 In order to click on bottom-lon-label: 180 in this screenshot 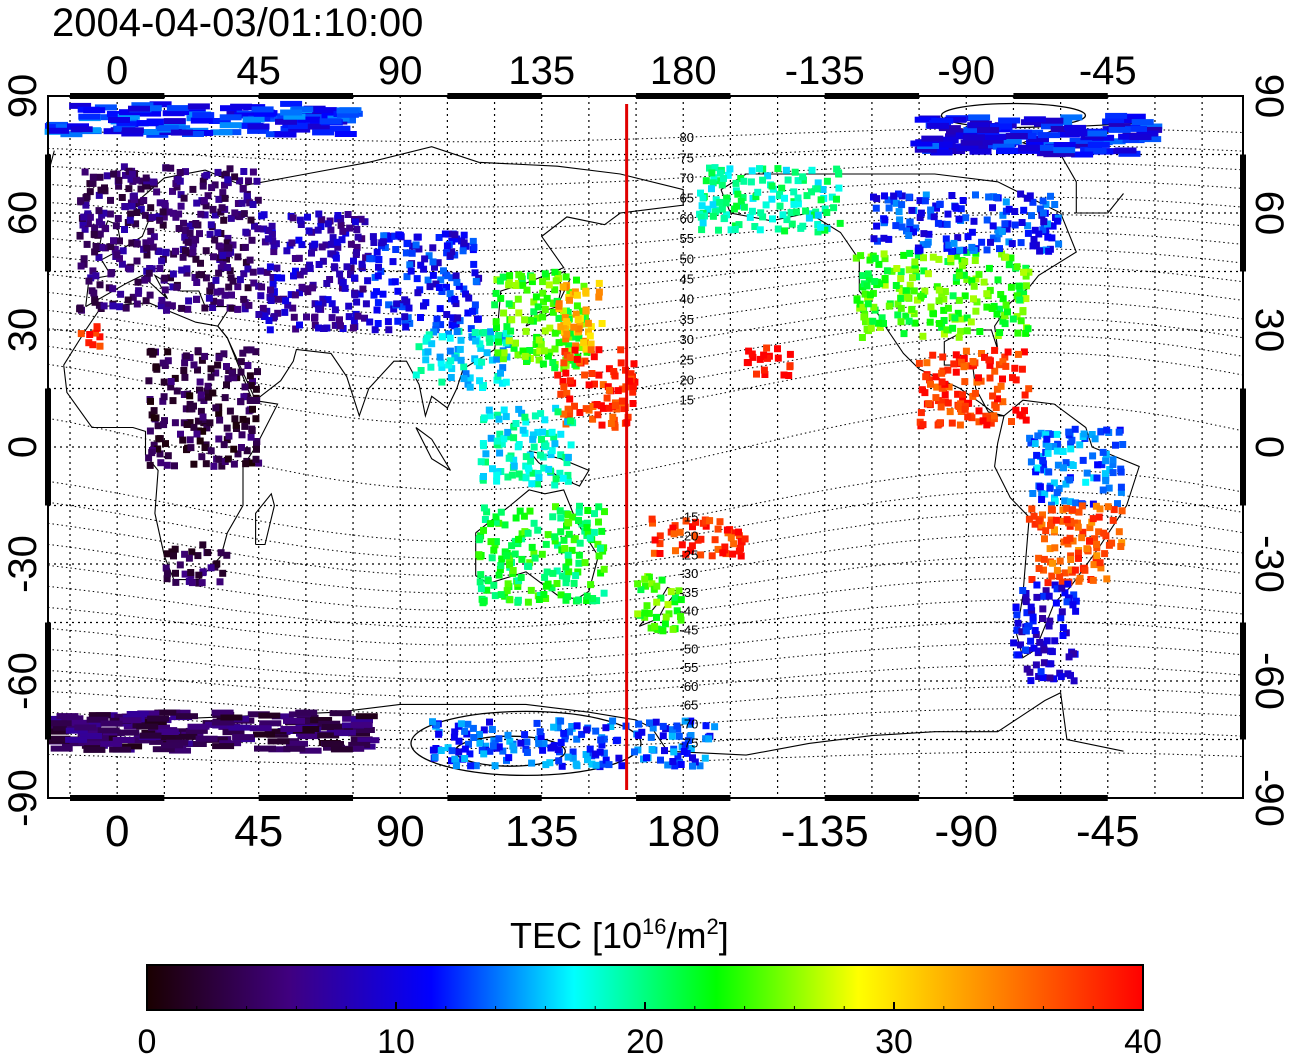, I will do `click(683, 831)`.